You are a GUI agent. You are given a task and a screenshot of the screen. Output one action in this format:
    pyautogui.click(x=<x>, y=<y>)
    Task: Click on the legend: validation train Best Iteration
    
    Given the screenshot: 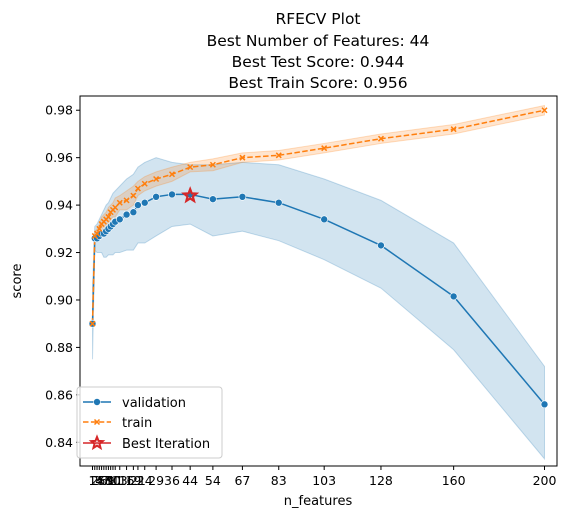 What is the action you would take?
    pyautogui.click(x=149, y=422)
    